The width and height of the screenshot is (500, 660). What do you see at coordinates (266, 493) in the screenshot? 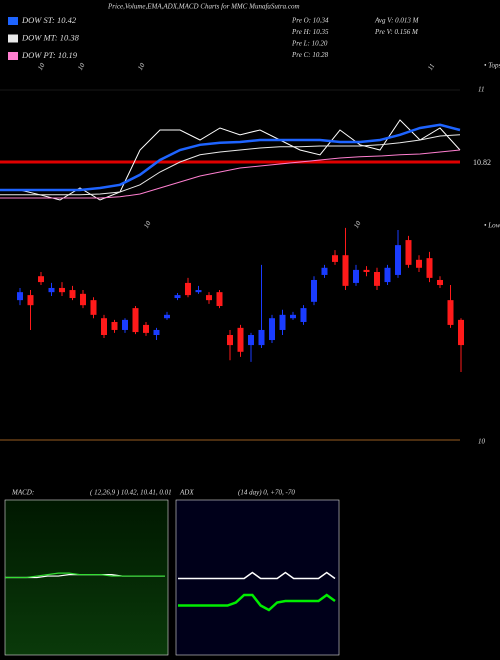
I see `panel-params: (14 day) 0, +70, -70` at bounding box center [266, 493].